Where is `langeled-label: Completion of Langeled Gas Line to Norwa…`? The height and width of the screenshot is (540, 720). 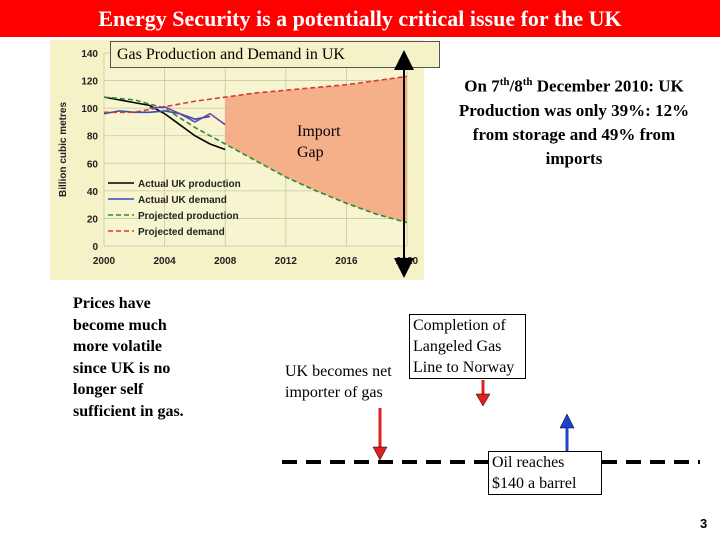 langeled-label: Completion of Langeled Gas Line to Norwa… is located at coordinates (467, 346).